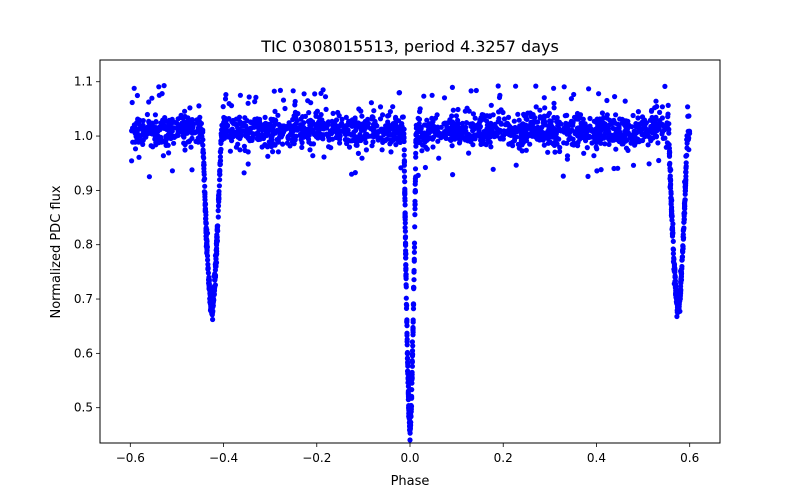 The image size is (800, 500). Describe the element at coordinates (316, 458) in the screenshot. I see `x-tick-label: −0.2` at that location.